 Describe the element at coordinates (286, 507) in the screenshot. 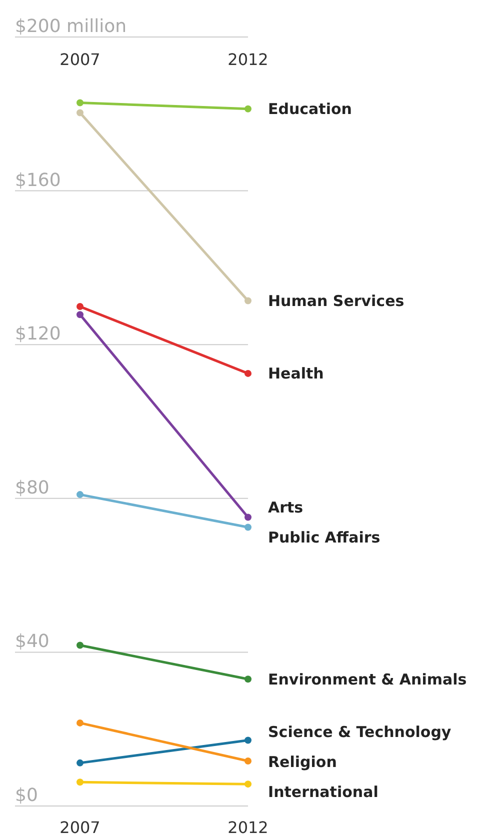

I see `series-label: Arts` at that location.